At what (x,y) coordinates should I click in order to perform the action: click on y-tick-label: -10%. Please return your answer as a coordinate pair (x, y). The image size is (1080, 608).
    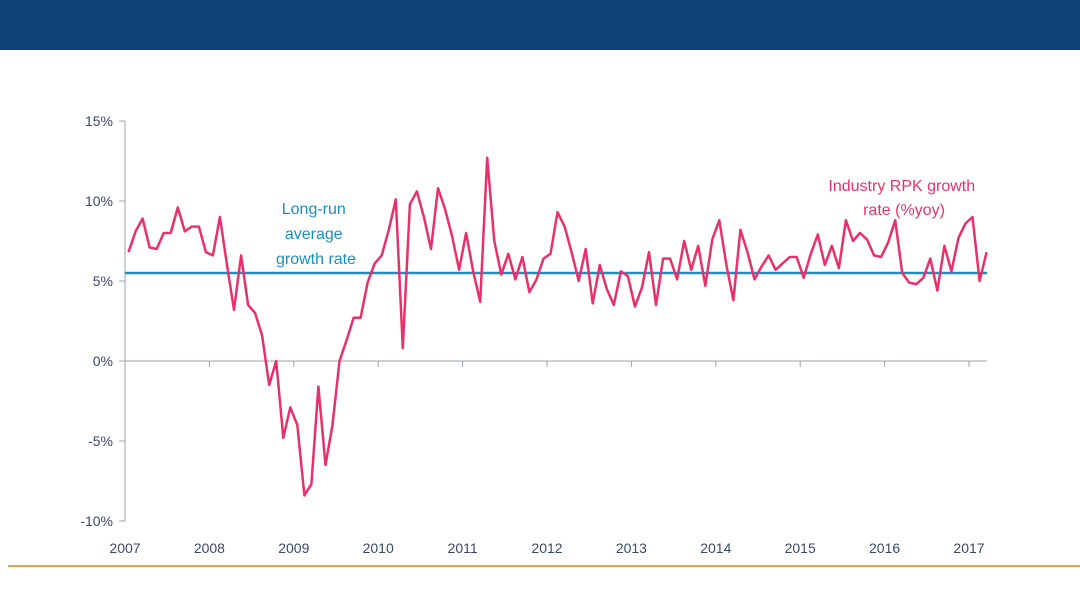
    Looking at the image, I should click on (96, 521).